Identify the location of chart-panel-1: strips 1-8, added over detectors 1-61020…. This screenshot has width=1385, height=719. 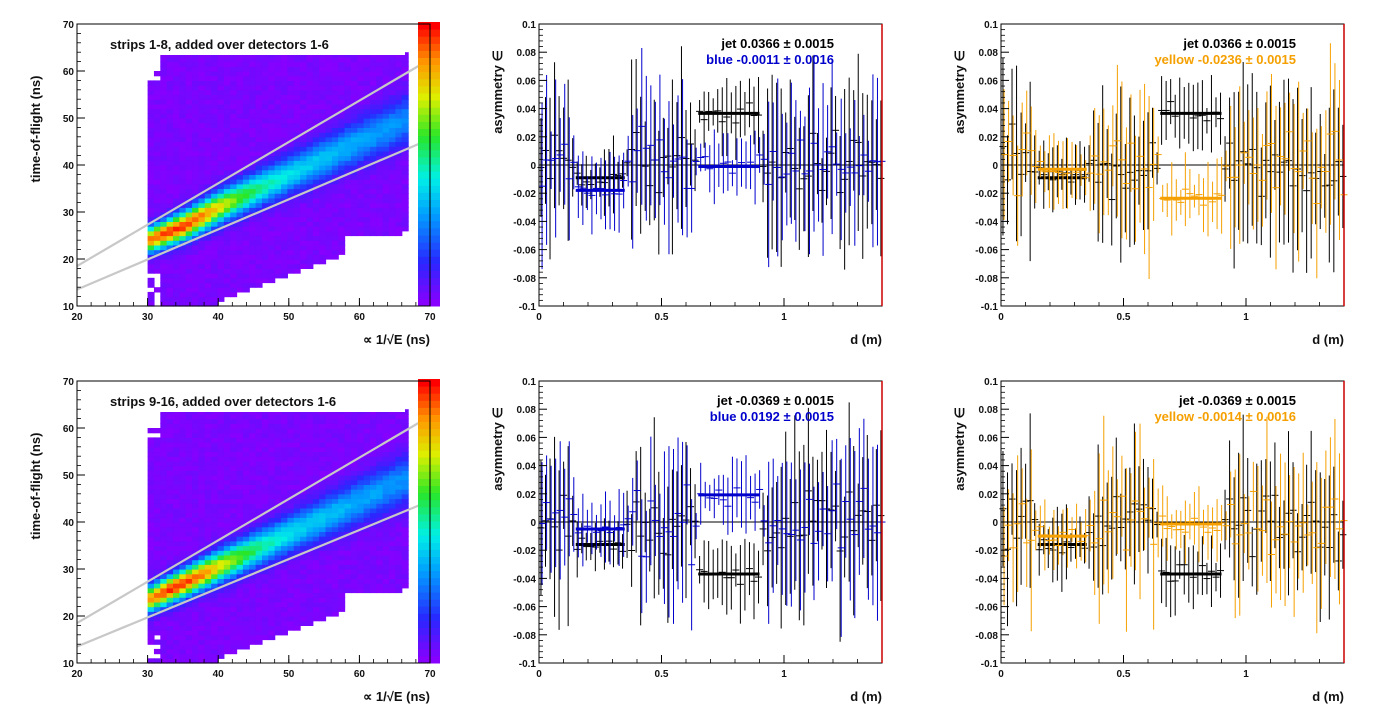
(234, 183).